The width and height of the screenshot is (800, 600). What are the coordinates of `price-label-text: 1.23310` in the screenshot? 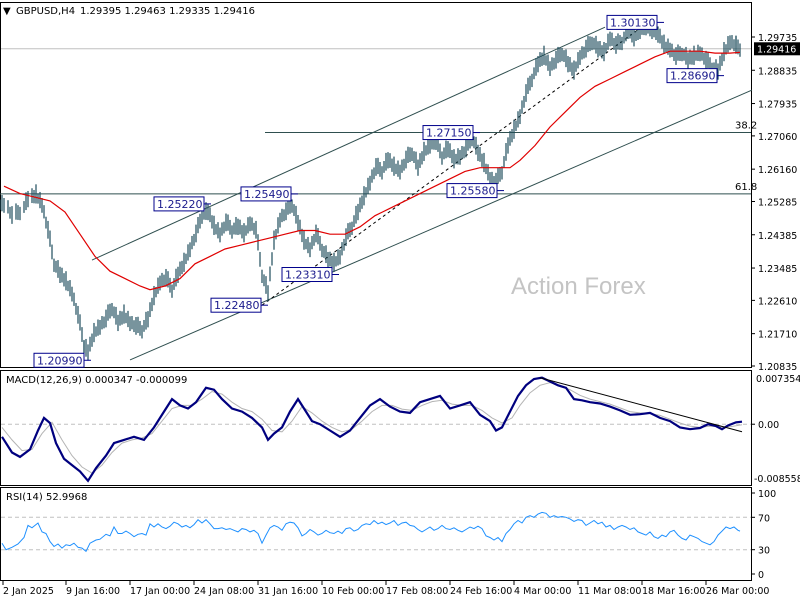 It's located at (308, 275).